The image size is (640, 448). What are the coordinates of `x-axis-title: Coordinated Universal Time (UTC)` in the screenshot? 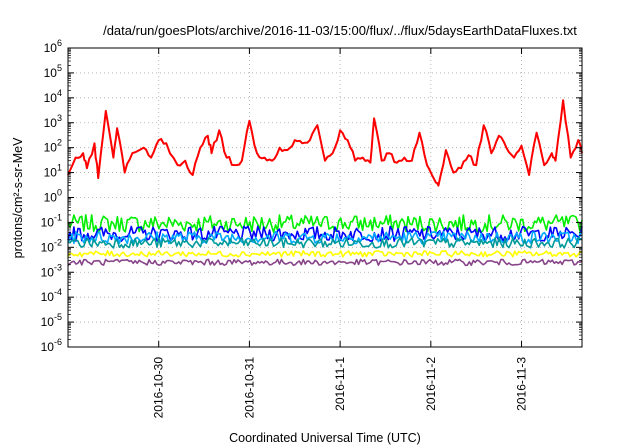 It's located at (325, 438).